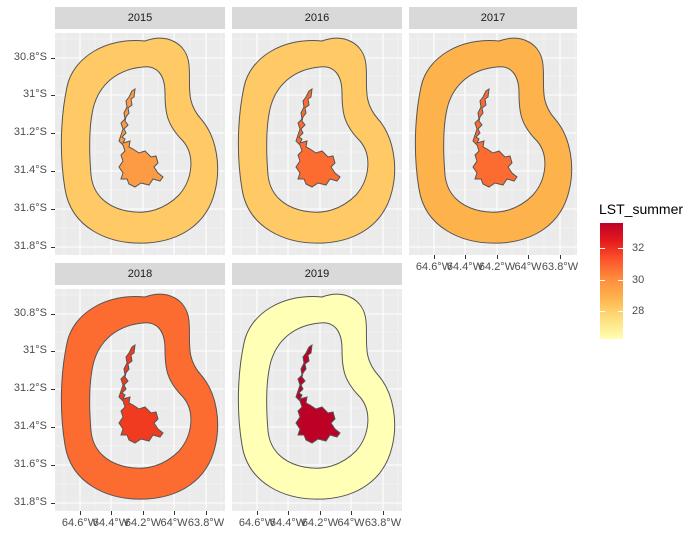 The height and width of the screenshot is (536, 698). I want to click on facet-strip-2018: 2018, so click(140, 274).